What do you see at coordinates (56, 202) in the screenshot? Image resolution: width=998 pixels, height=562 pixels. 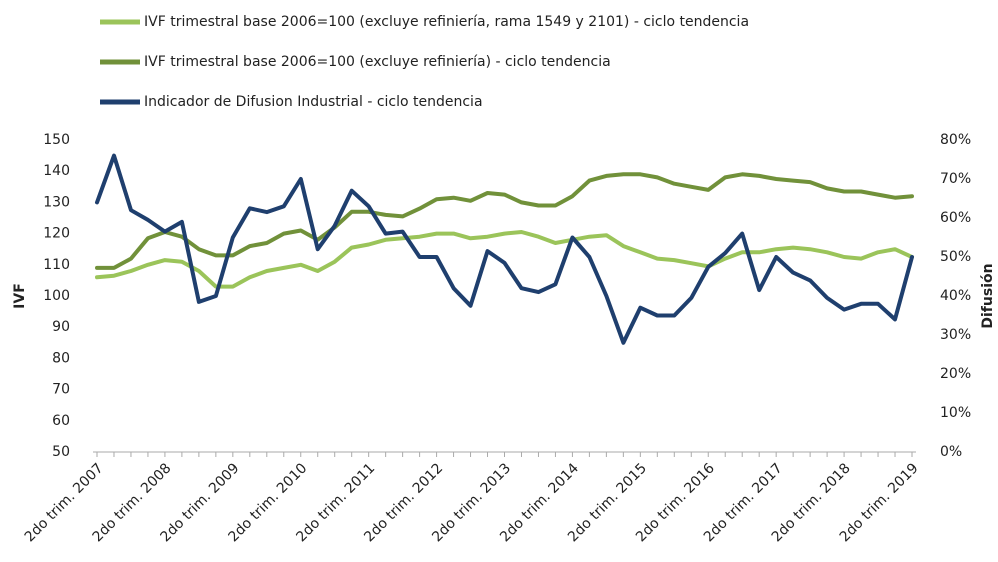 I see `y-tick-label: 130` at bounding box center [56, 202].